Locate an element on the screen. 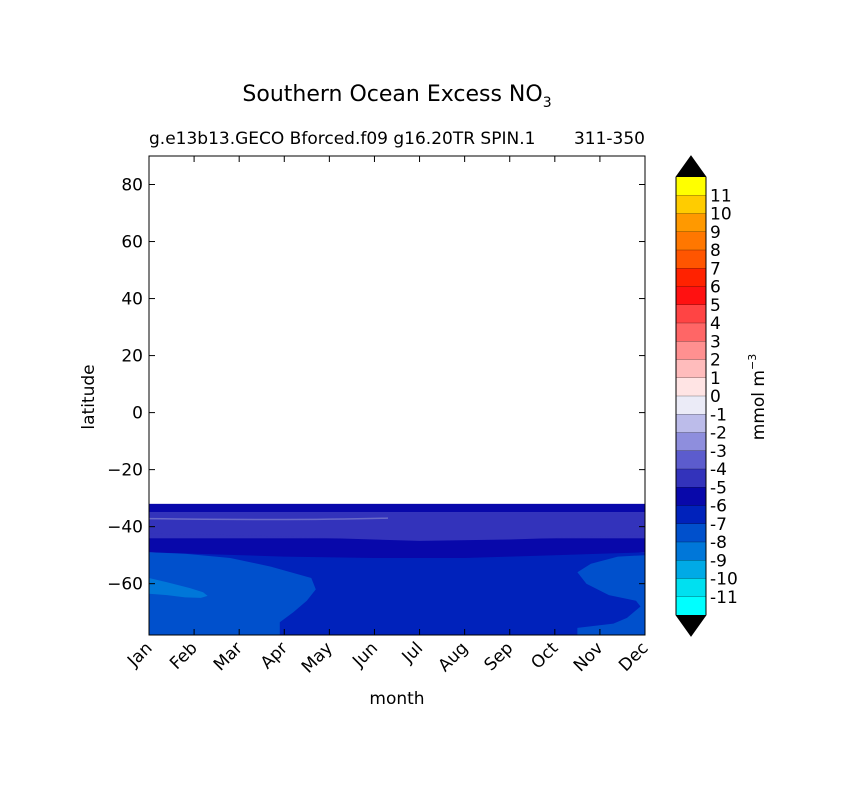 The height and width of the screenshot is (788, 849). colorbar-tick-label: 8 is located at coordinates (715, 251).